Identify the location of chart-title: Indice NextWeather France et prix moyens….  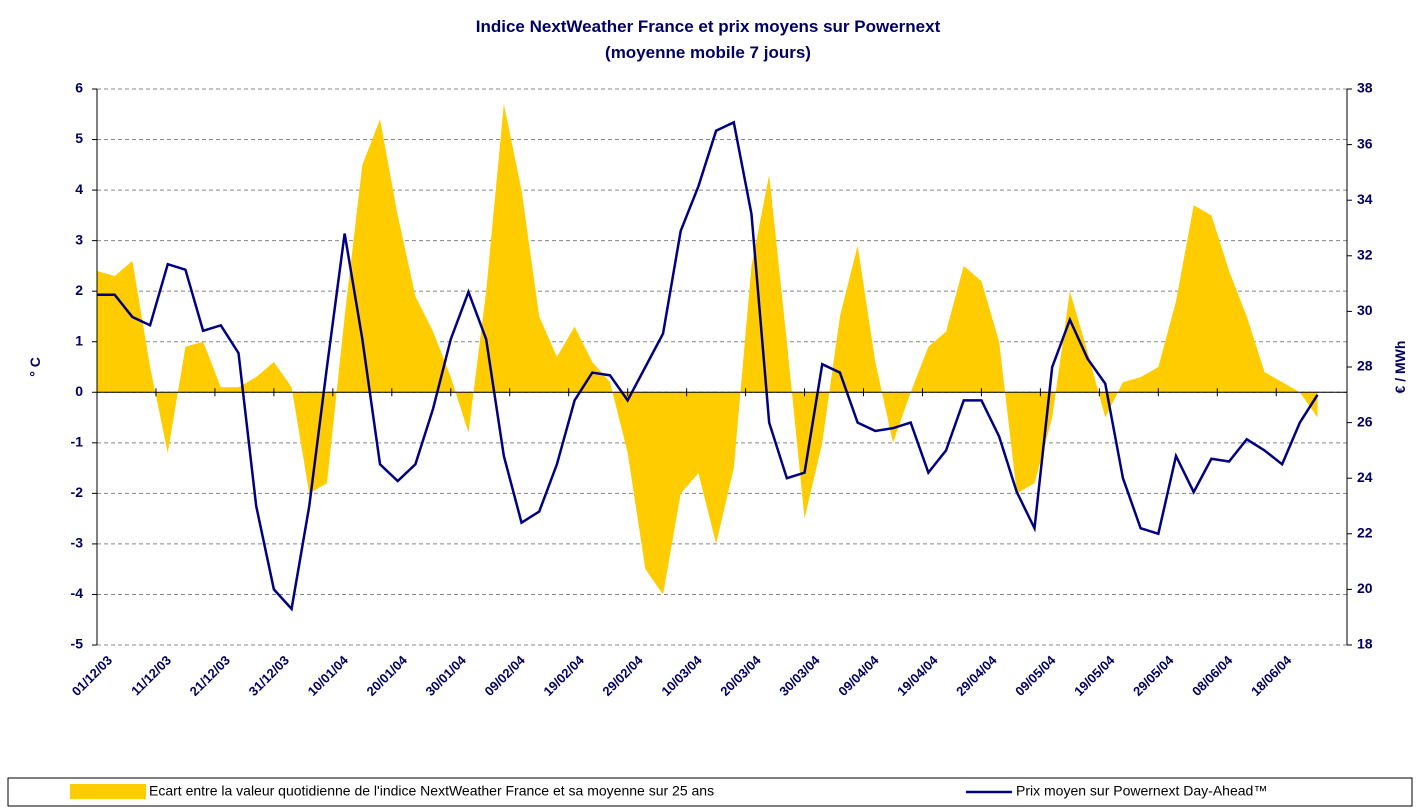
(708, 26).